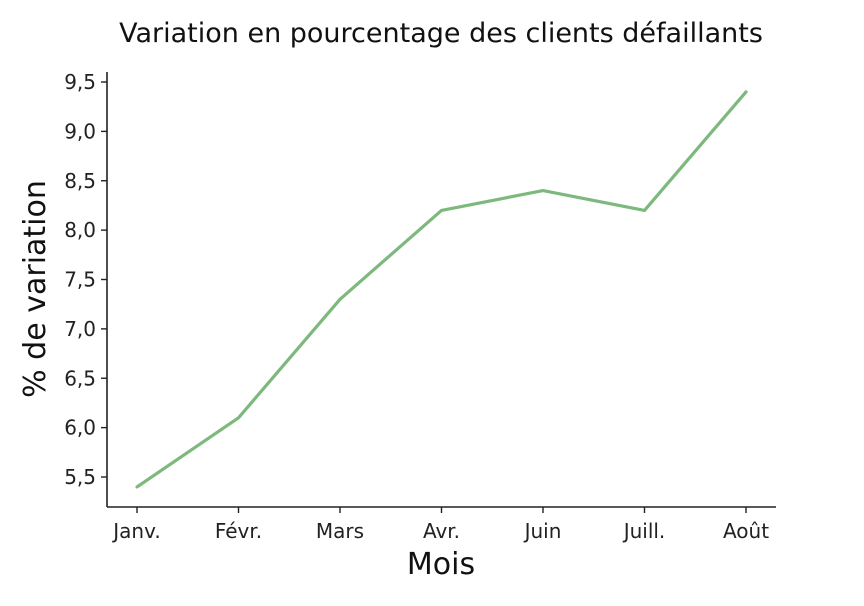 Image resolution: width=864 pixels, height=606 pixels. Describe the element at coordinates (80, 280) in the screenshot. I see `y-tick-label: 7,5` at that location.